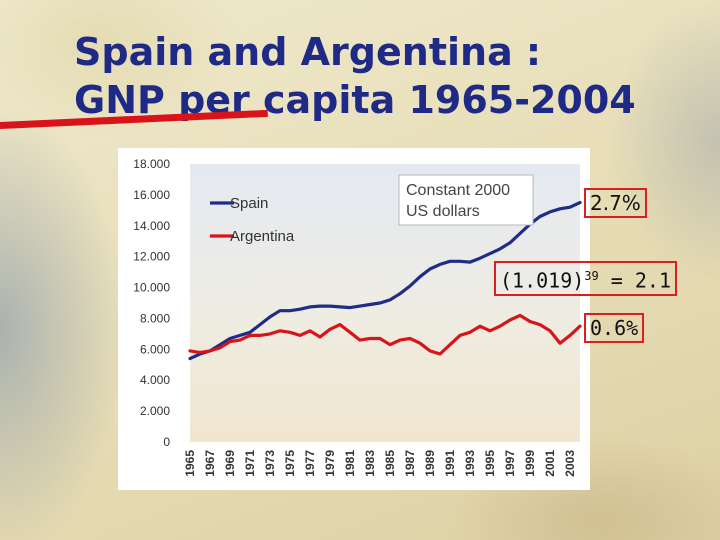  I want to click on x-tick-label: 1979, so click(330, 463).